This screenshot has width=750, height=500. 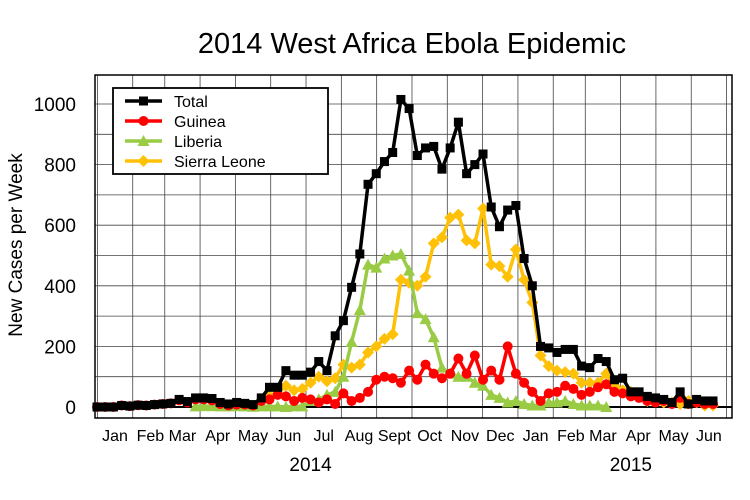 I want to click on legend-item: Sierra Leone, so click(x=195, y=162).